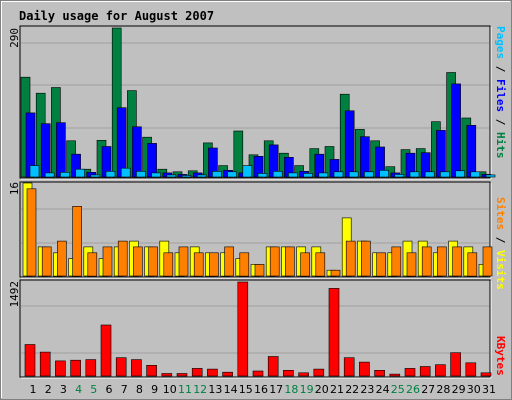  I want to click on x-tick-label: 1, so click(33, 389).